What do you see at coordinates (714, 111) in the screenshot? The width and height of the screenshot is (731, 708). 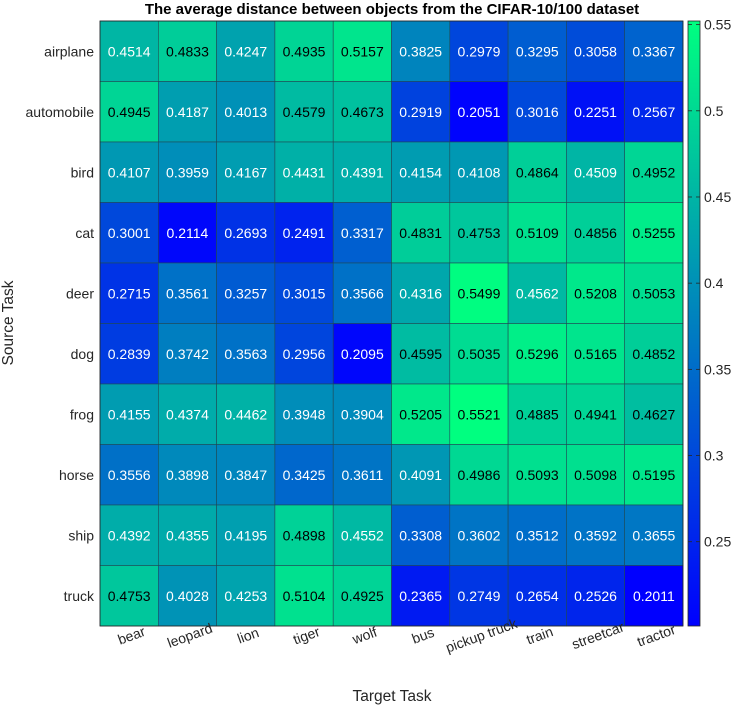 I see `colorbar-tick-label: 0.5` at bounding box center [714, 111].